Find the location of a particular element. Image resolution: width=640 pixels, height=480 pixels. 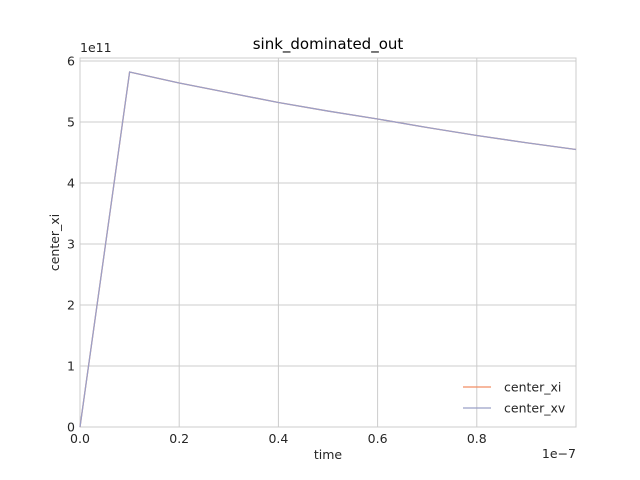

chart-title: sink_dominated_out is located at coordinates (328, 44).